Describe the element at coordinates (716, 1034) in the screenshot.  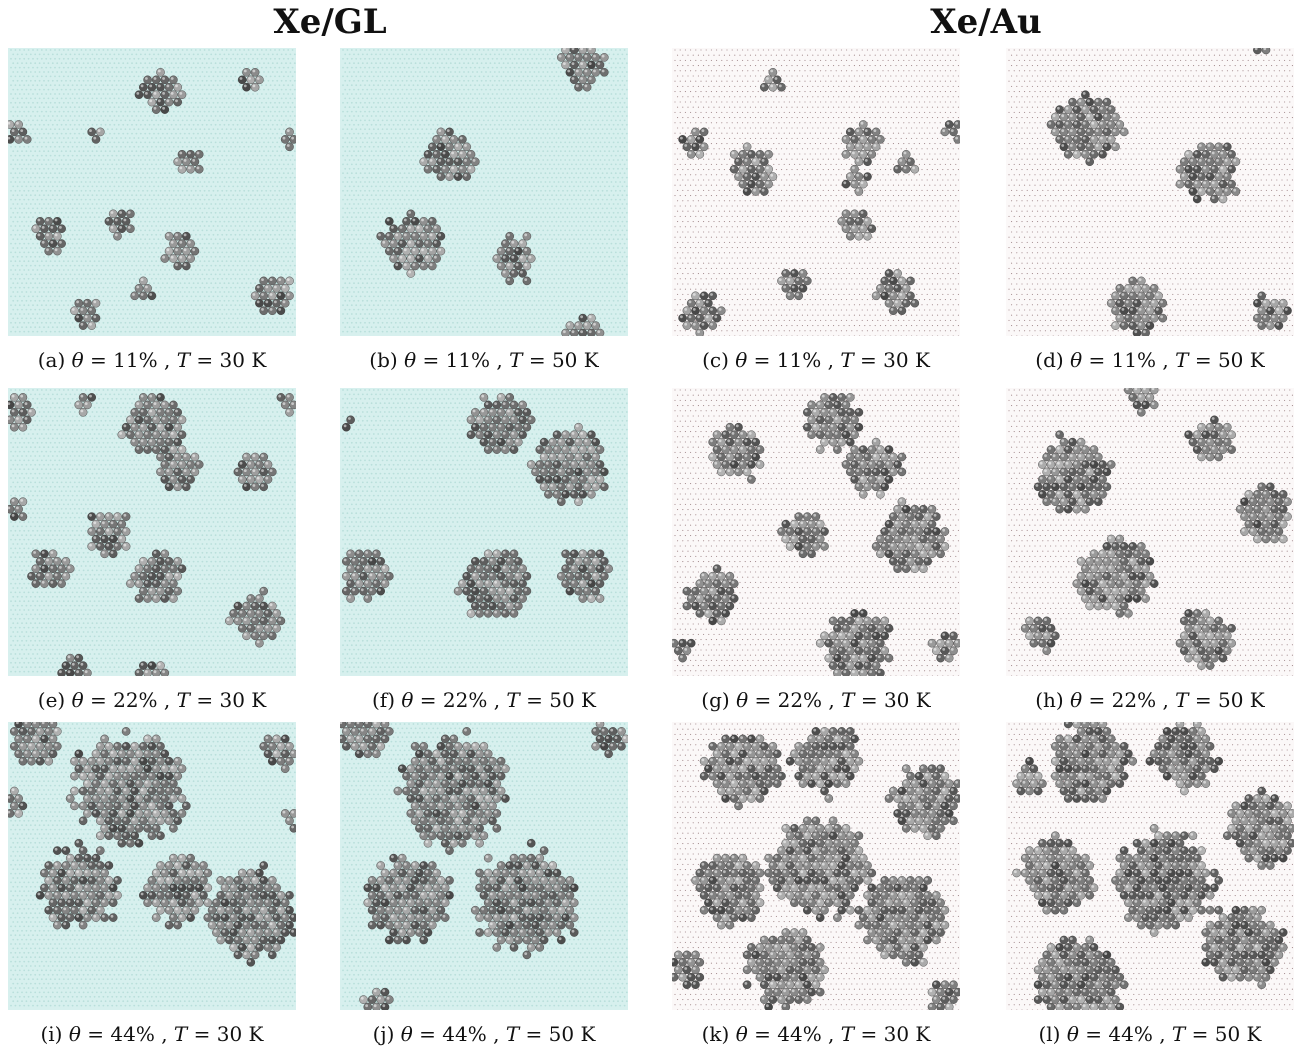
I see `panel-label: (k)` at that location.